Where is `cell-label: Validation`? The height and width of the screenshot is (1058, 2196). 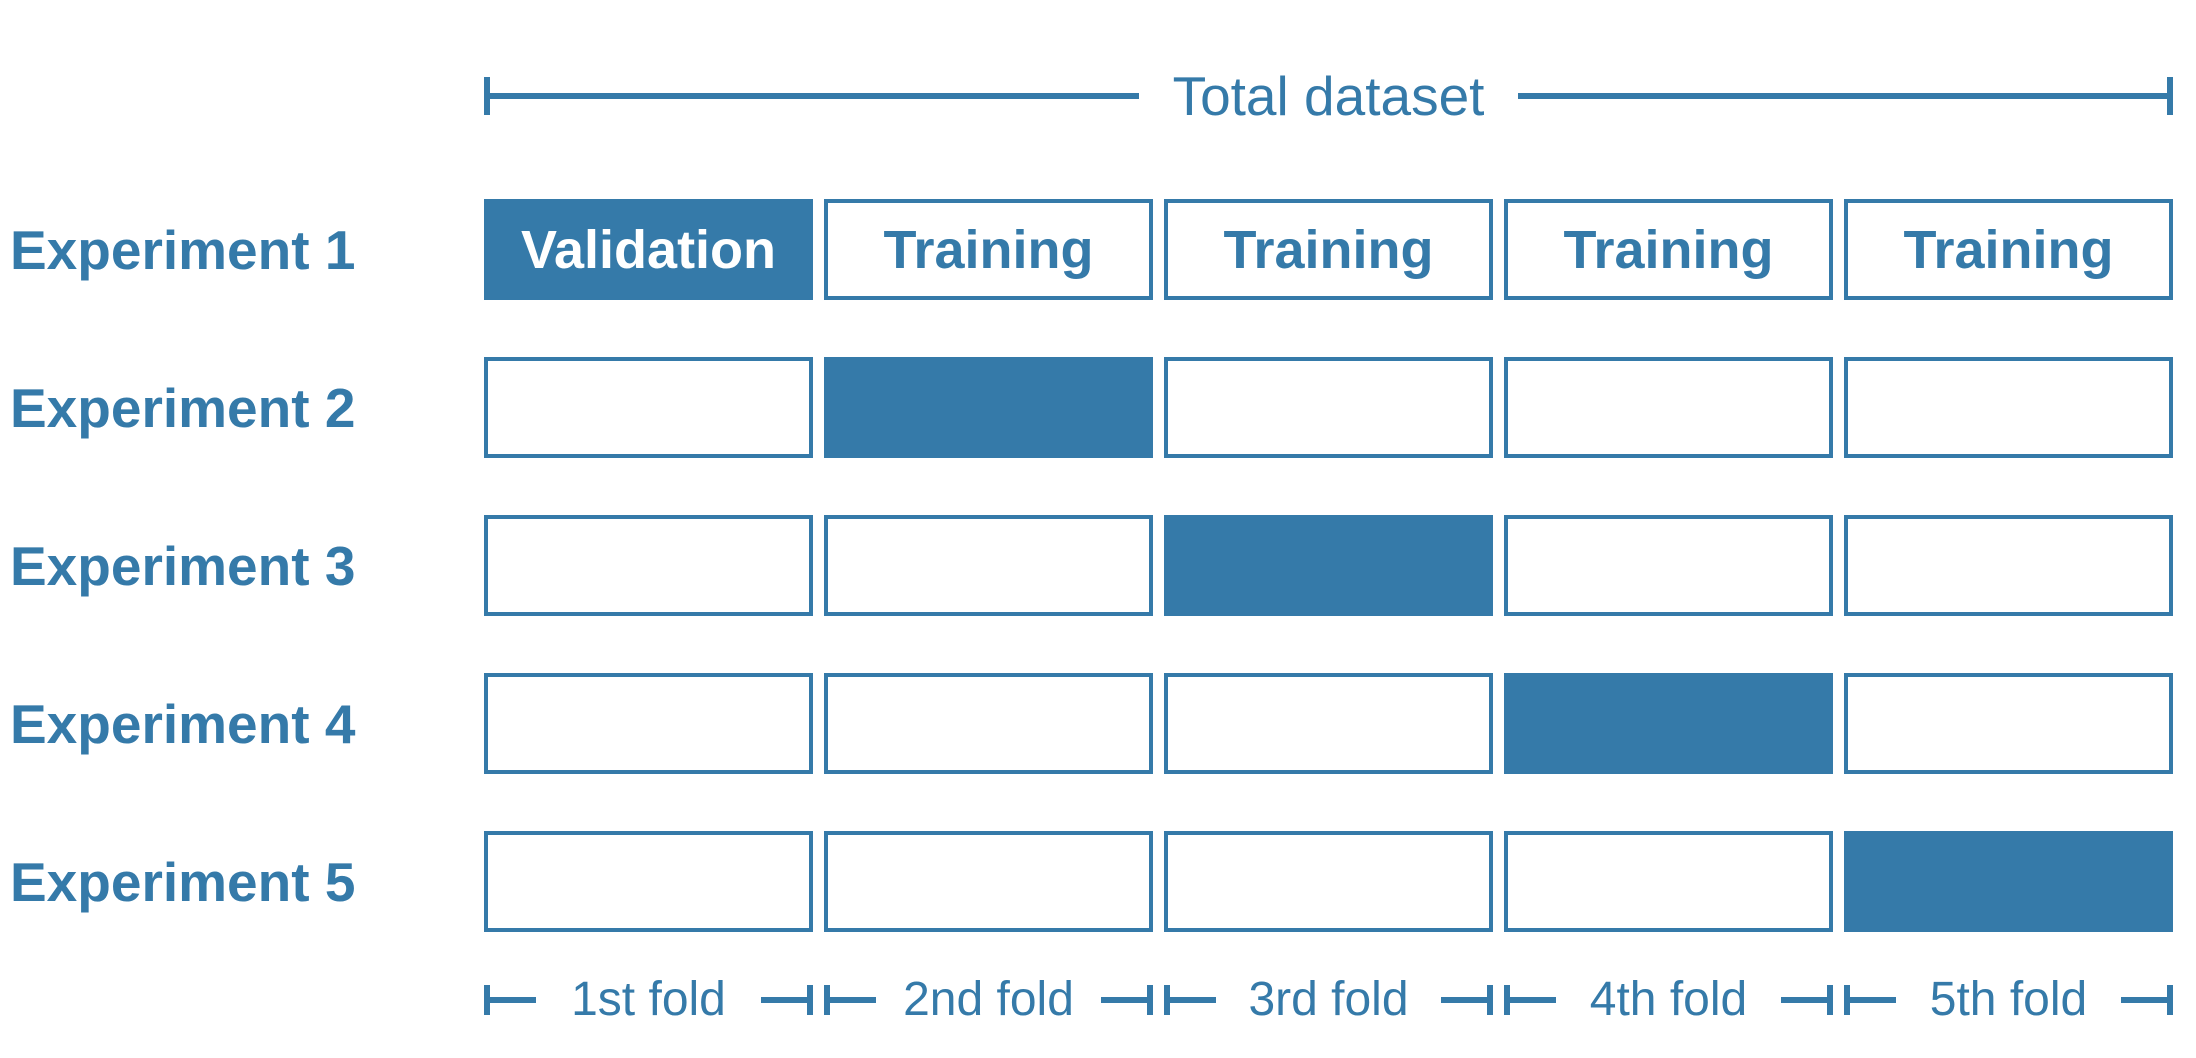 cell-label: Validation is located at coordinates (648, 249).